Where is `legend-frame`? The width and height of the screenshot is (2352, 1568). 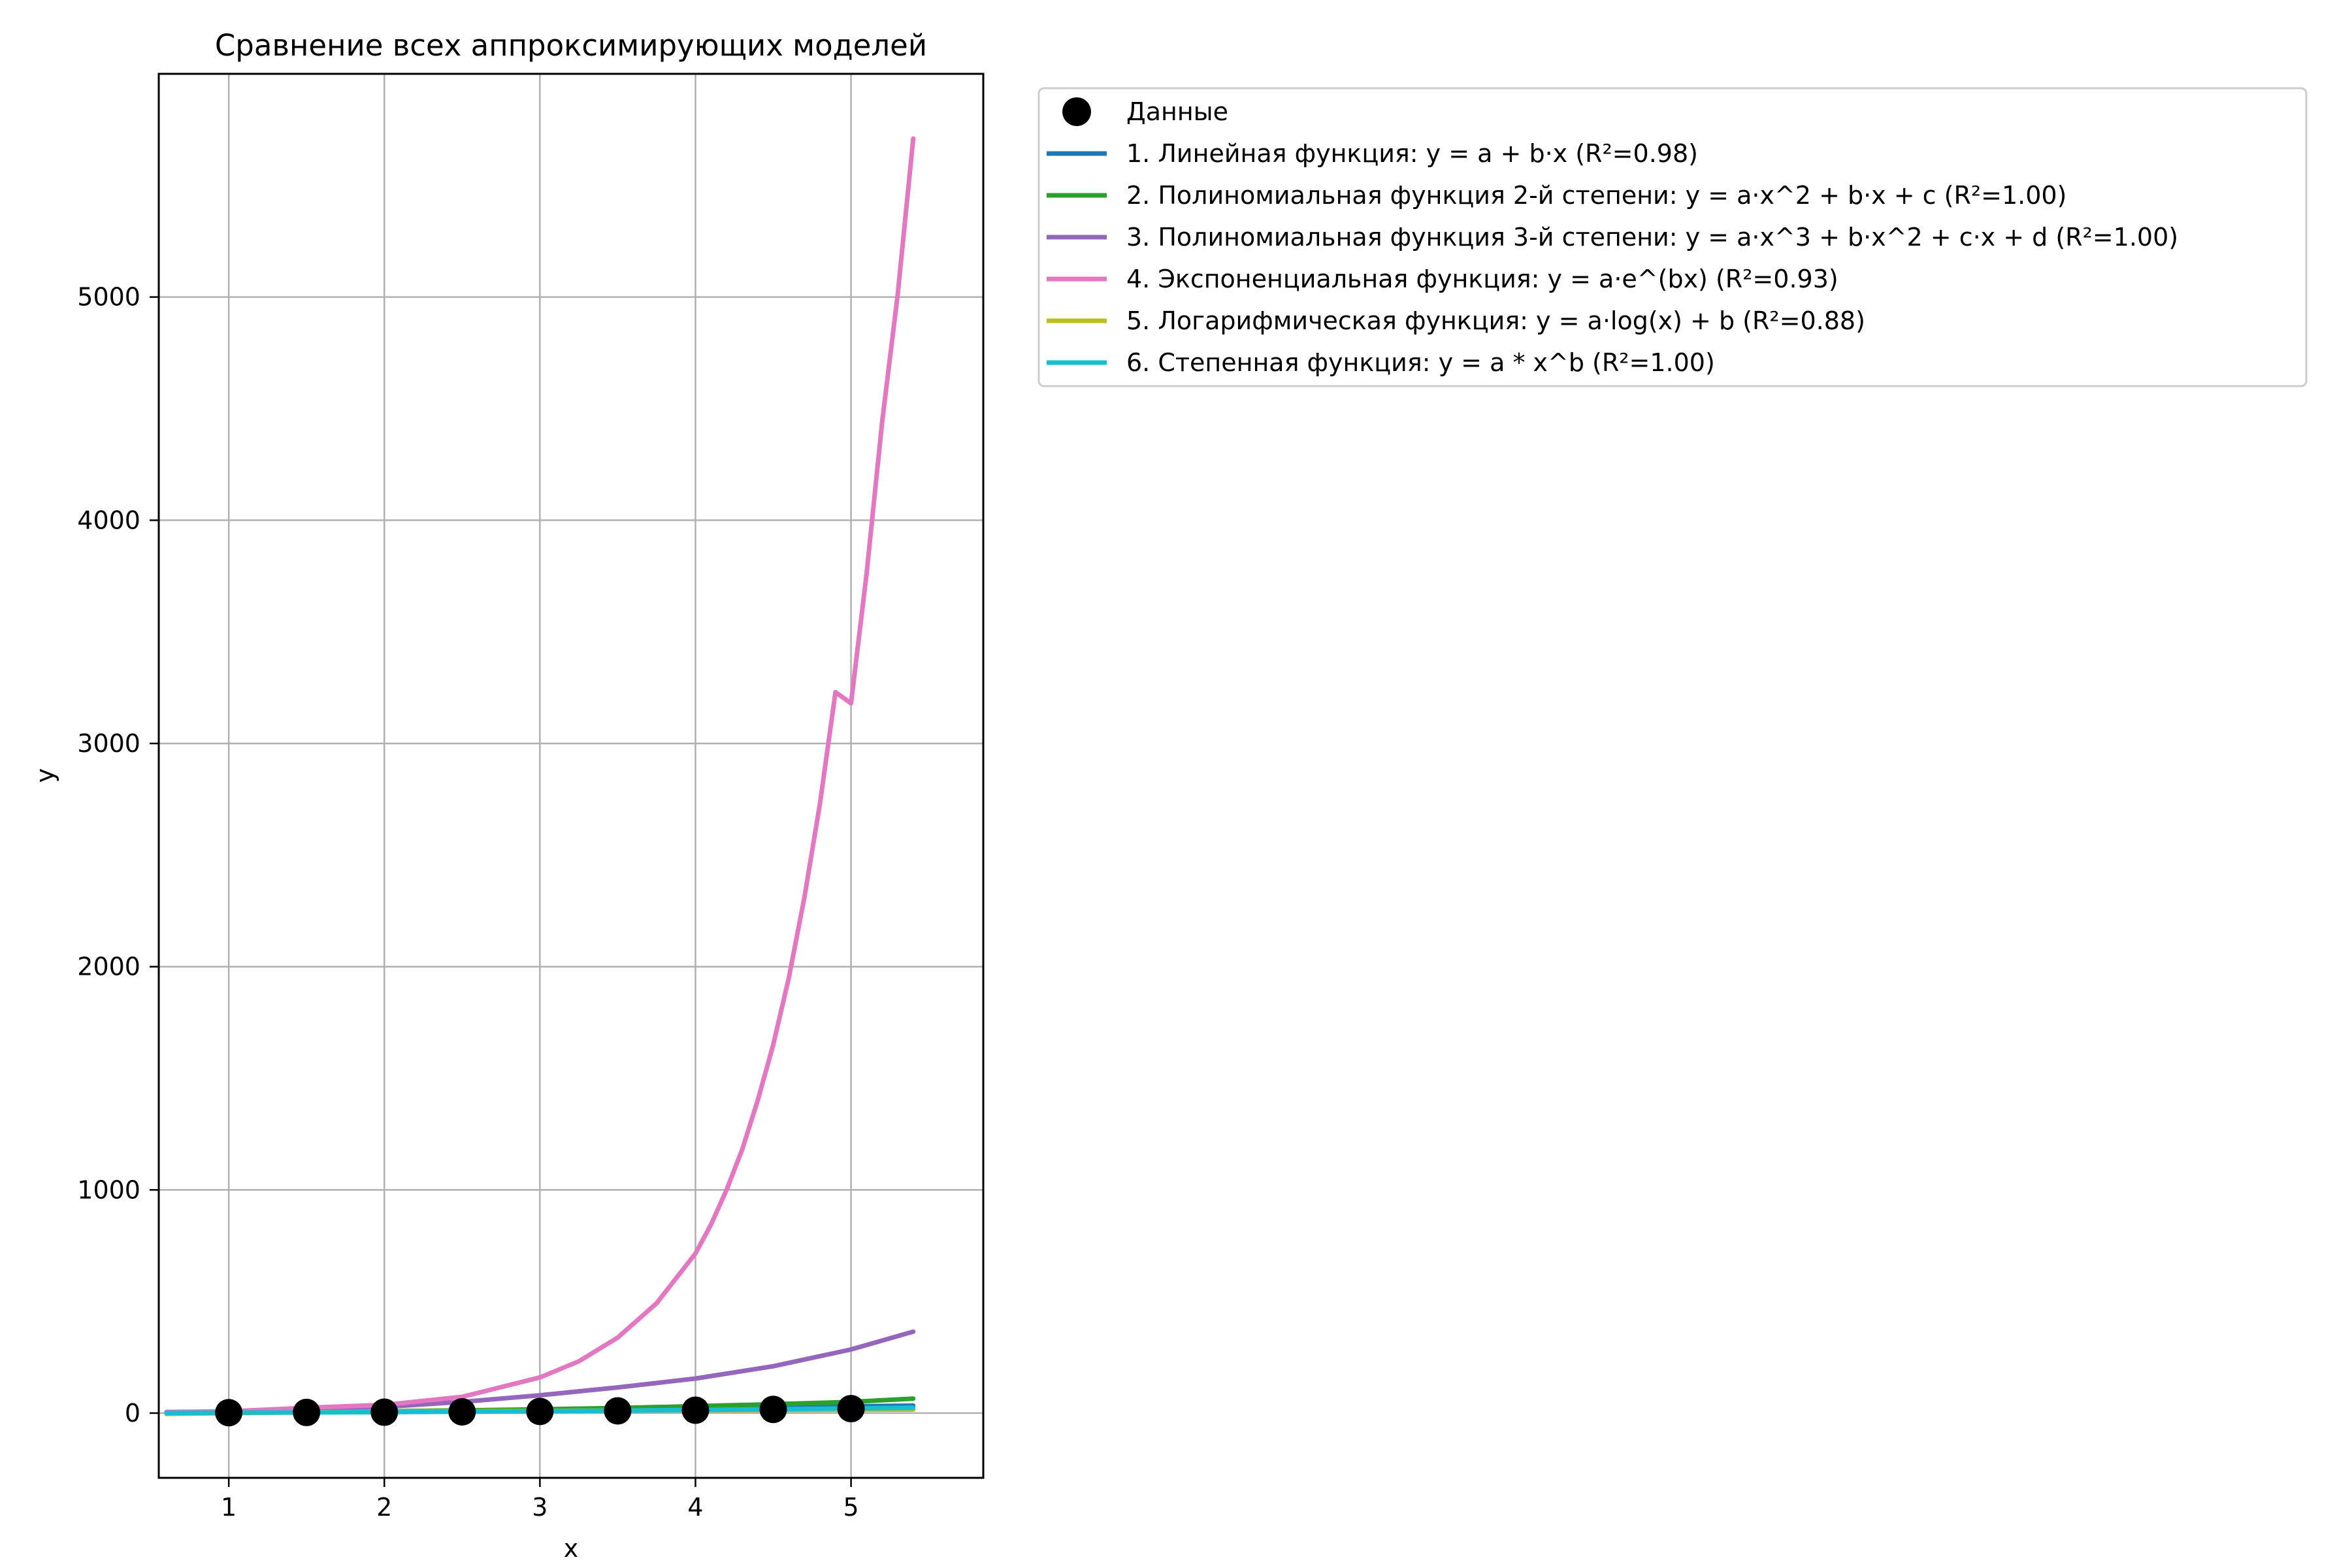
legend-frame is located at coordinates (1672, 237).